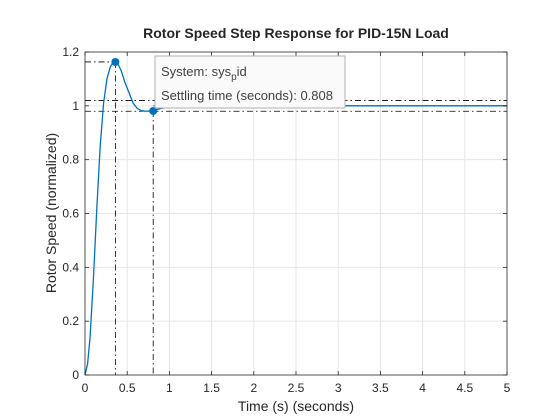 Image resolution: width=560 pixels, height=420 pixels. What do you see at coordinates (70, 214) in the screenshot?
I see `y-tick-label: 0.6` at bounding box center [70, 214].